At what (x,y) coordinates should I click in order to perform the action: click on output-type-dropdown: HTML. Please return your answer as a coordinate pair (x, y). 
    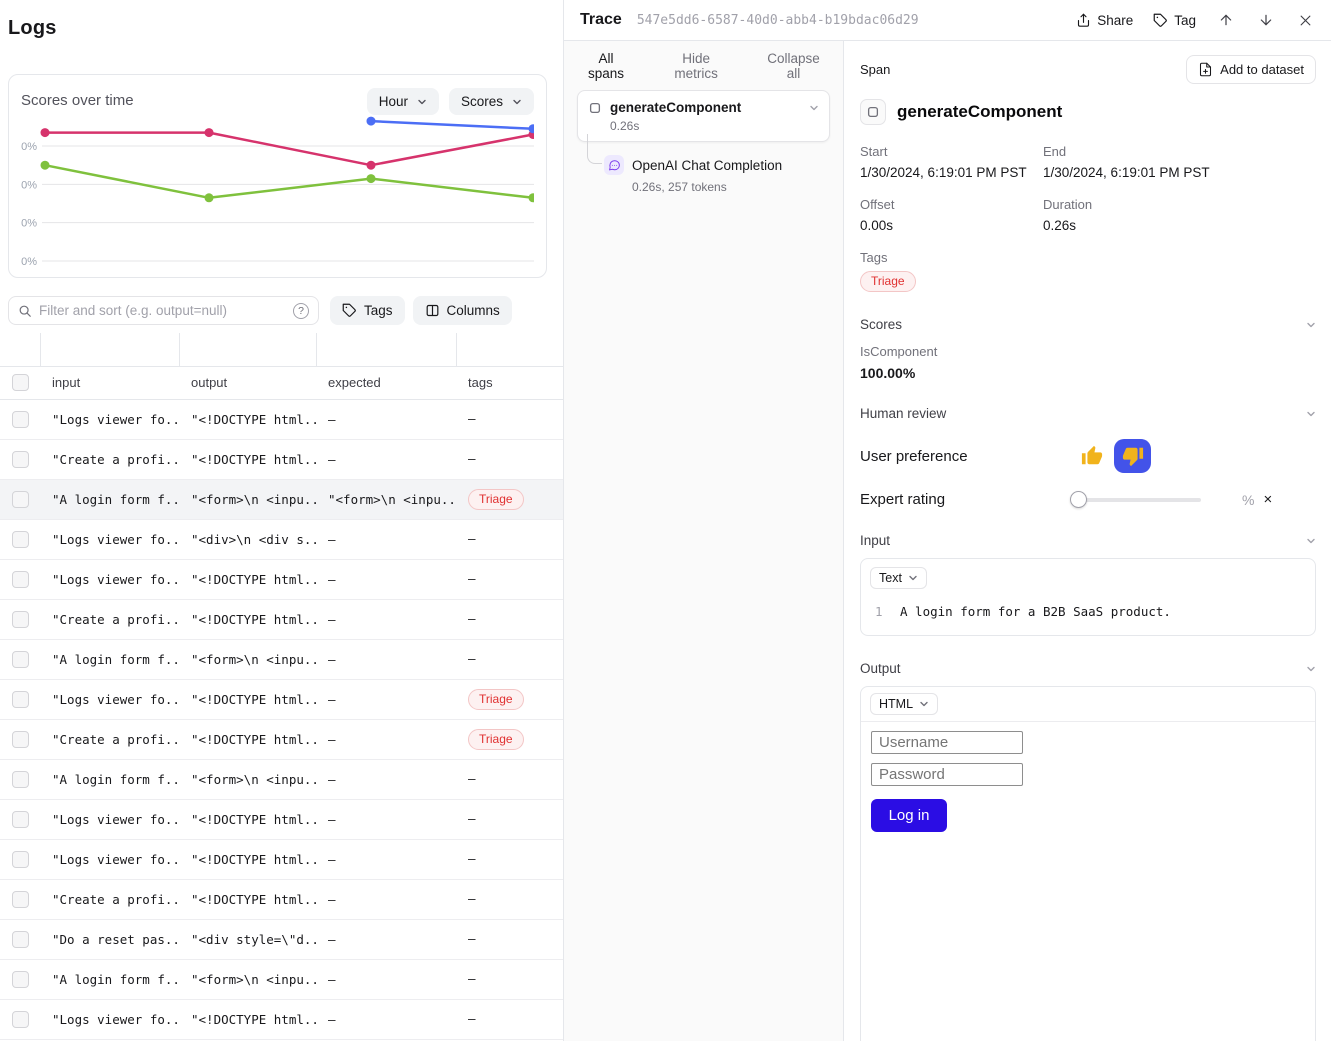
    Looking at the image, I should click on (904, 704).